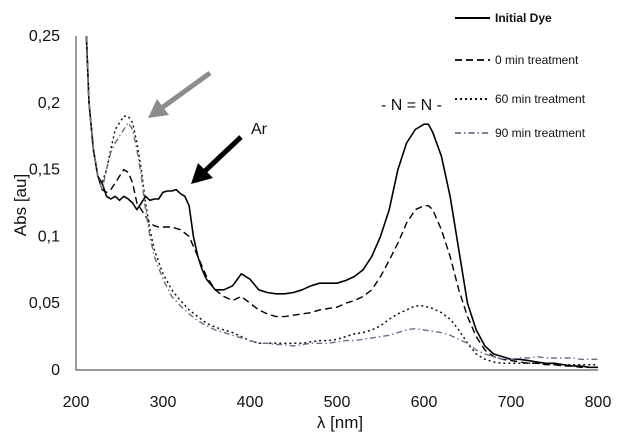 Image resolution: width=617 pixels, height=432 pixels. I want to click on y-tick-label: 0, so click(55, 370).